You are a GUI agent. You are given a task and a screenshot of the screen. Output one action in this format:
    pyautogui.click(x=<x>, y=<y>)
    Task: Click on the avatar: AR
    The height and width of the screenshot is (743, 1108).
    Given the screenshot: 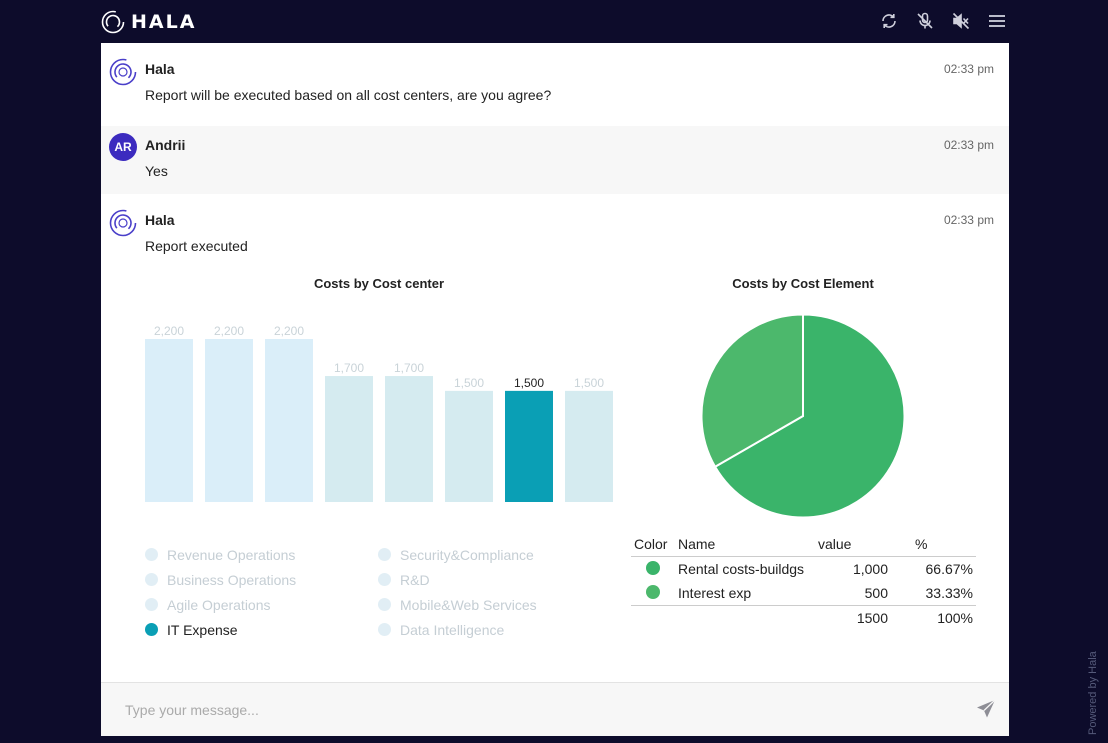 What is the action you would take?
    pyautogui.click(x=123, y=147)
    